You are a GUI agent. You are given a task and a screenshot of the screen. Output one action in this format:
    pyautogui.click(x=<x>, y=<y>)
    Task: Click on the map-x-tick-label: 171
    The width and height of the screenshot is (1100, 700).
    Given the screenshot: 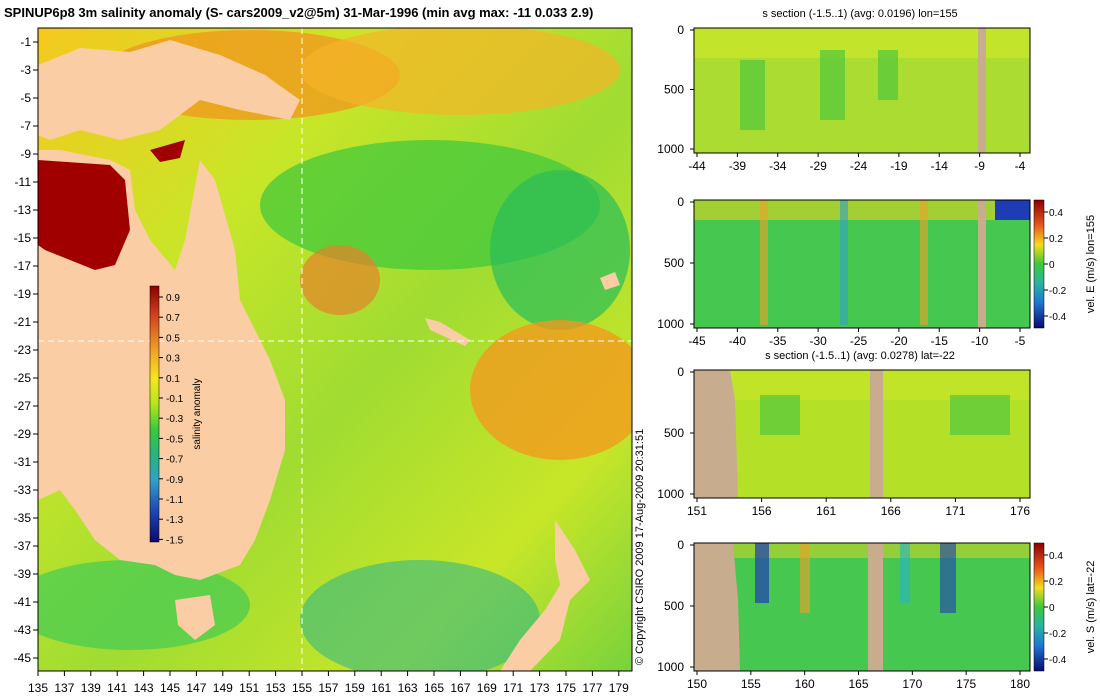 What is the action you would take?
    pyautogui.click(x=513, y=688)
    